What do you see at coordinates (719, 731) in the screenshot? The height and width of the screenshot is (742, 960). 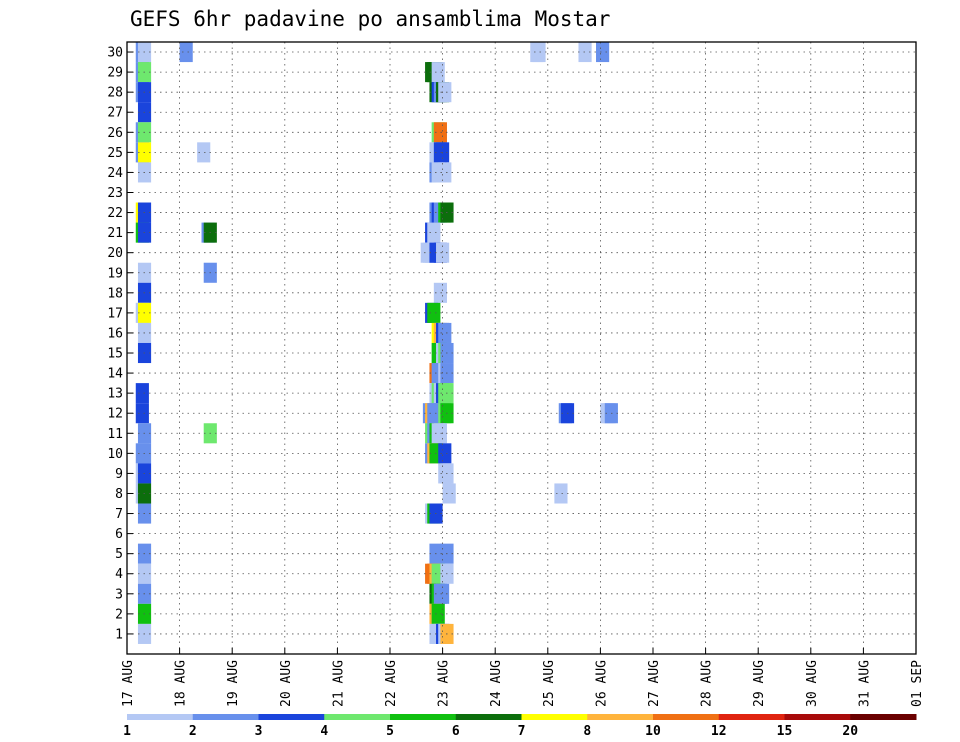 I see `colorbar-label: 12` at bounding box center [719, 731].